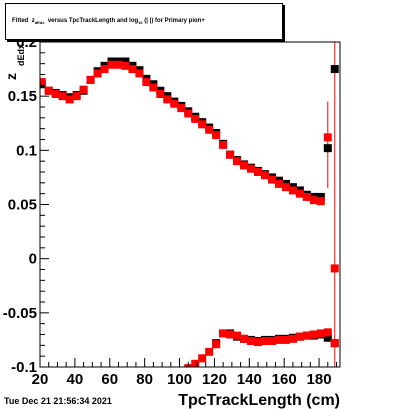 The height and width of the screenshot is (409, 400). What do you see at coordinates (40, 379) in the screenshot?
I see `x-tick-label: 20` at bounding box center [40, 379].